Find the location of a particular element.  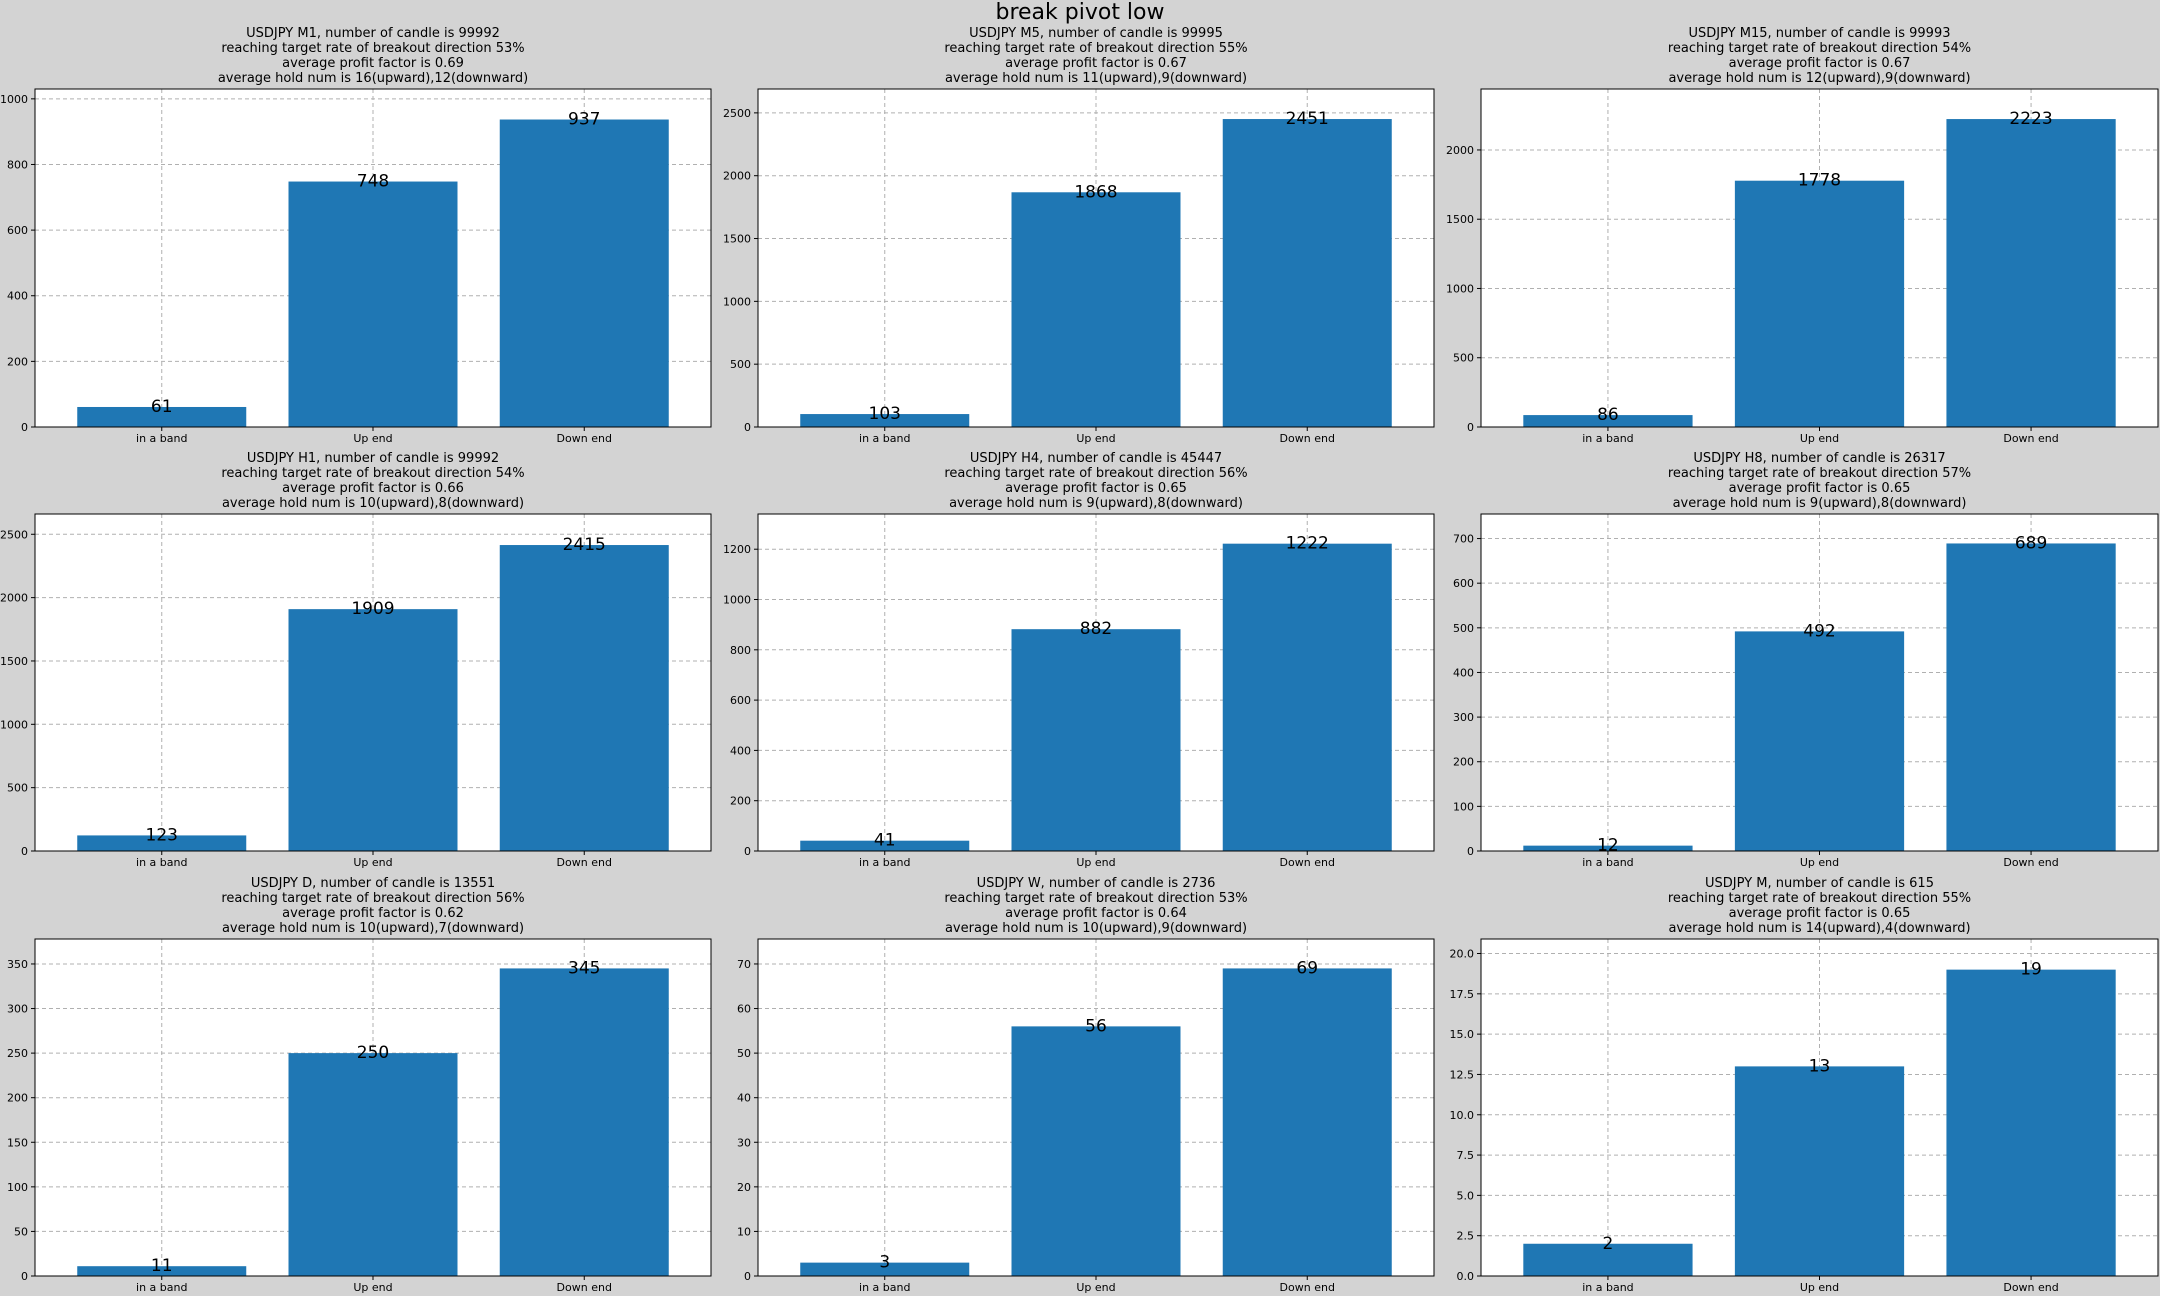

data-label: 2451 is located at coordinates (1307, 119).